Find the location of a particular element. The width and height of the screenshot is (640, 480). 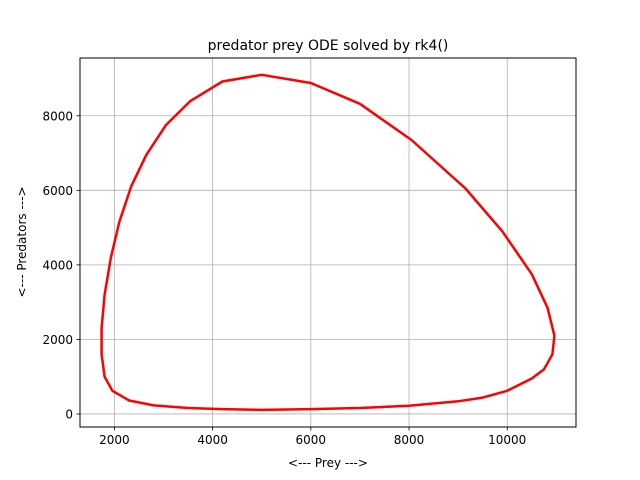

y-axis-ticks: 0 2000 4000 6000 8000 is located at coordinates (61, 265).